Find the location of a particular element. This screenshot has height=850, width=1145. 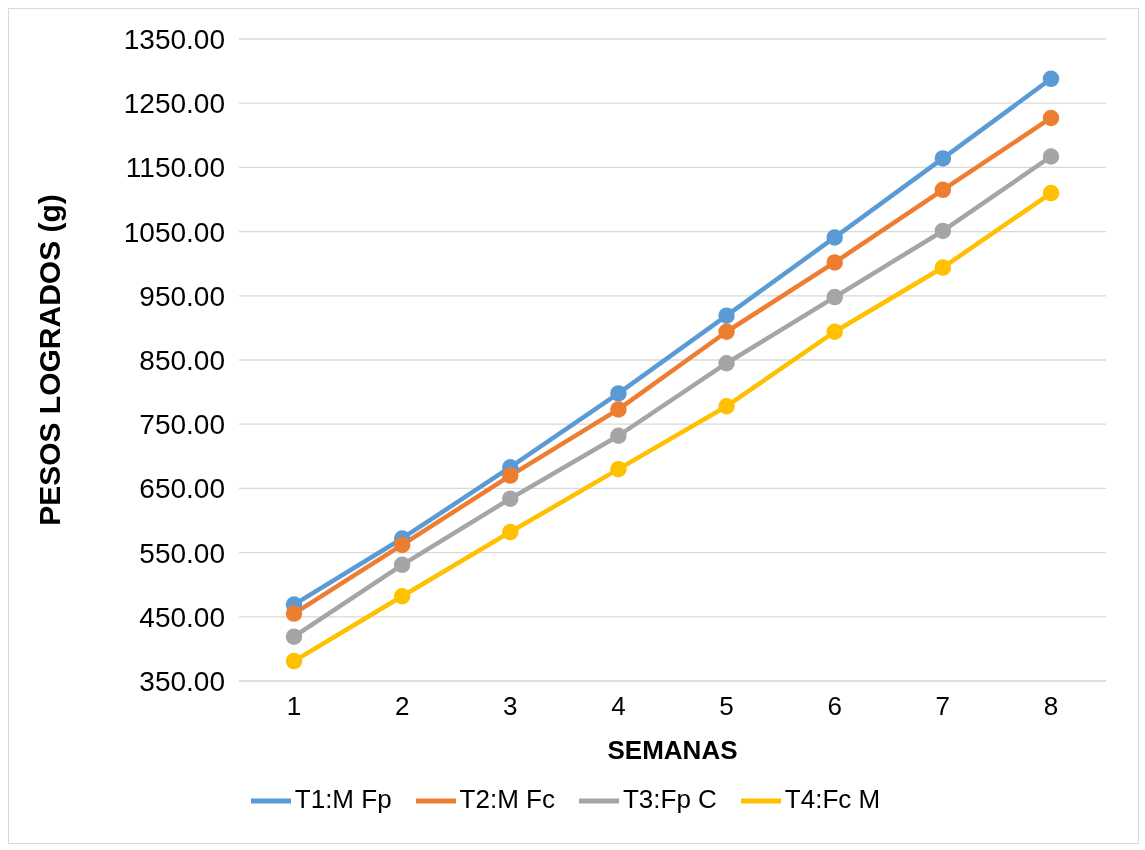

legend-label: T4:Fc M is located at coordinates (832, 798).